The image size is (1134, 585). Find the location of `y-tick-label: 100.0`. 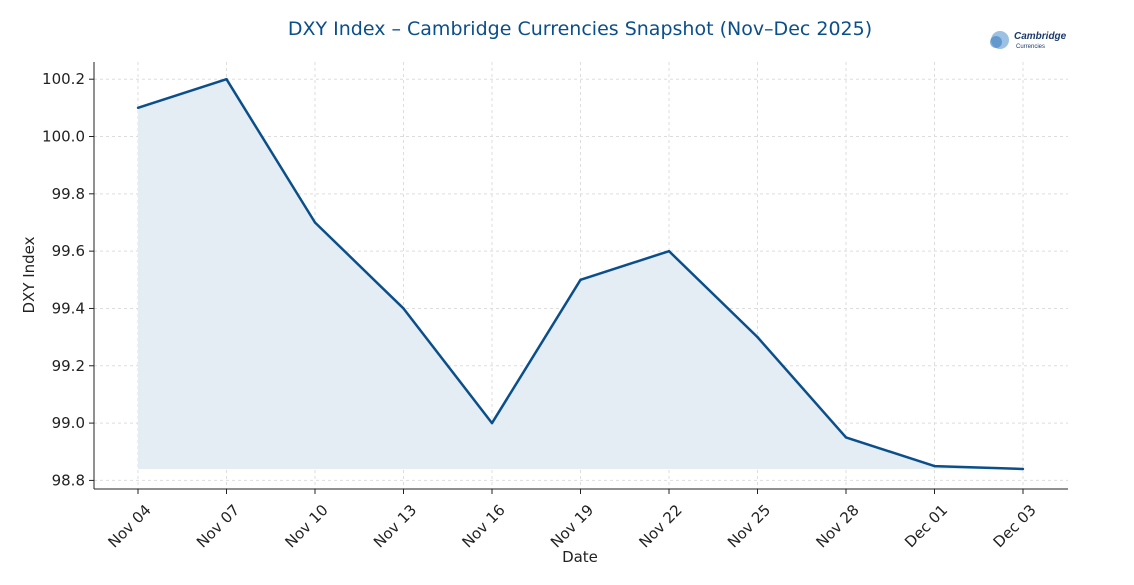

y-tick-label: 100.0 is located at coordinates (63, 137).